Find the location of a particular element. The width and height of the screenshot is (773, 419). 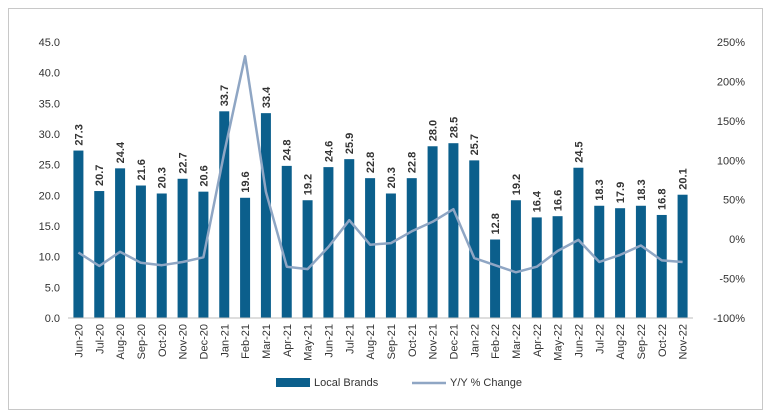

x-tick-label: Jul-22 is located at coordinates (600, 339).